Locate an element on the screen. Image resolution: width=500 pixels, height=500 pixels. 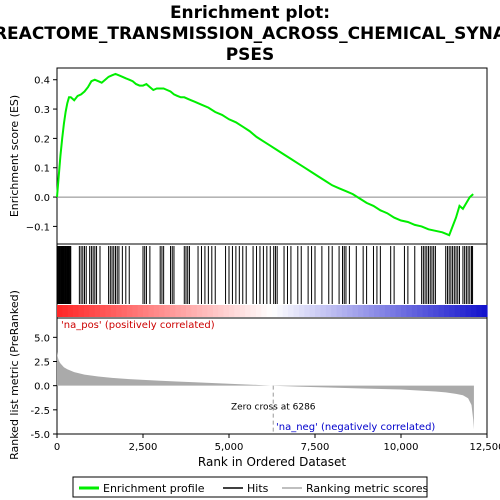
metric-y-tick-label: -5.0 is located at coordinates (40, 435).